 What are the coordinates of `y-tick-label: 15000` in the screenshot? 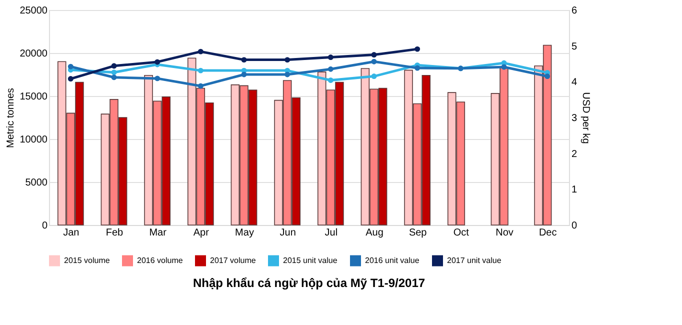 It's located at (34, 97).